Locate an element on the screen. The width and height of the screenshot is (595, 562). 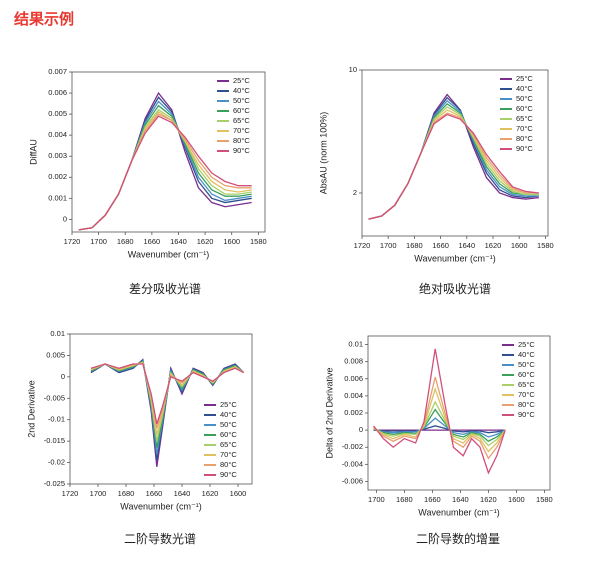
chart-caption: 二阶导数的增量 is located at coordinates (458, 538).